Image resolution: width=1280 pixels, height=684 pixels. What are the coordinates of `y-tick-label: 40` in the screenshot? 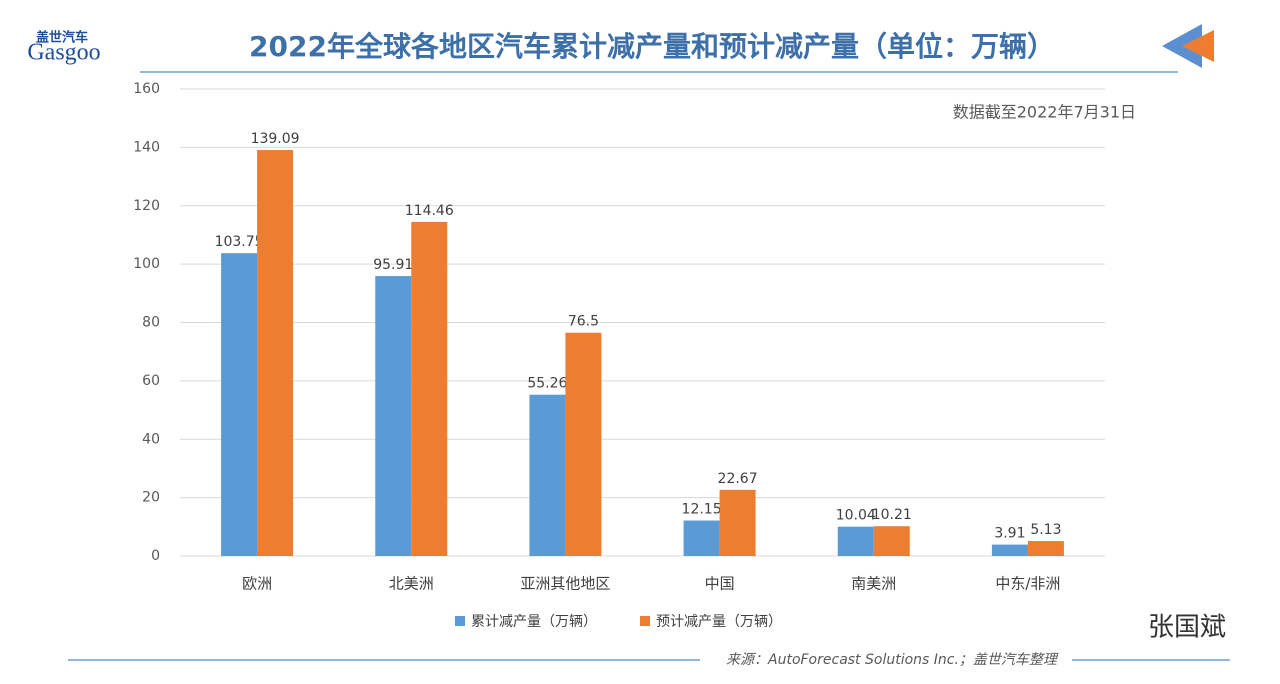 It's located at (151, 439).